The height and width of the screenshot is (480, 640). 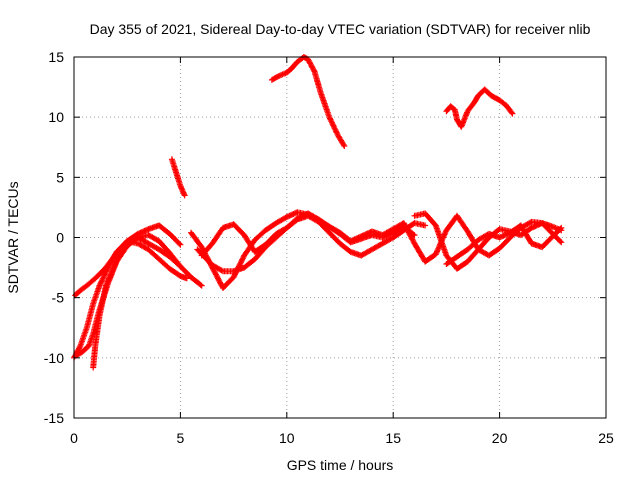 I want to click on x-tick-label: 20, so click(x=500, y=438).